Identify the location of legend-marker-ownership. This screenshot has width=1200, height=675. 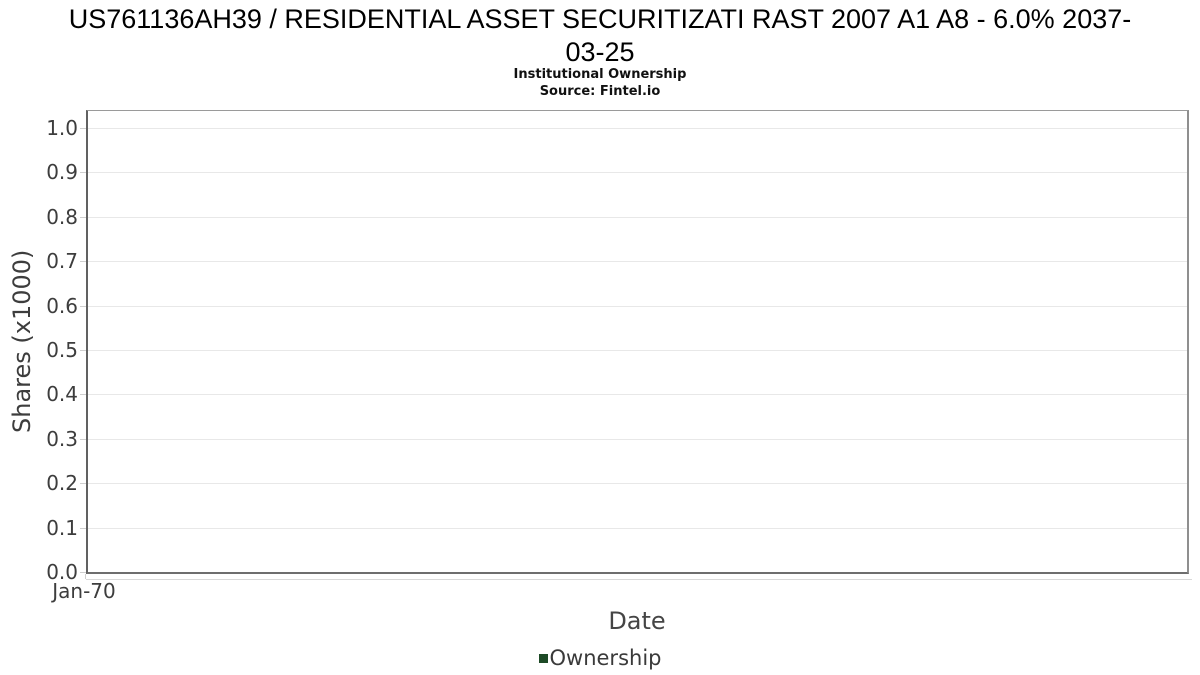
(543, 658).